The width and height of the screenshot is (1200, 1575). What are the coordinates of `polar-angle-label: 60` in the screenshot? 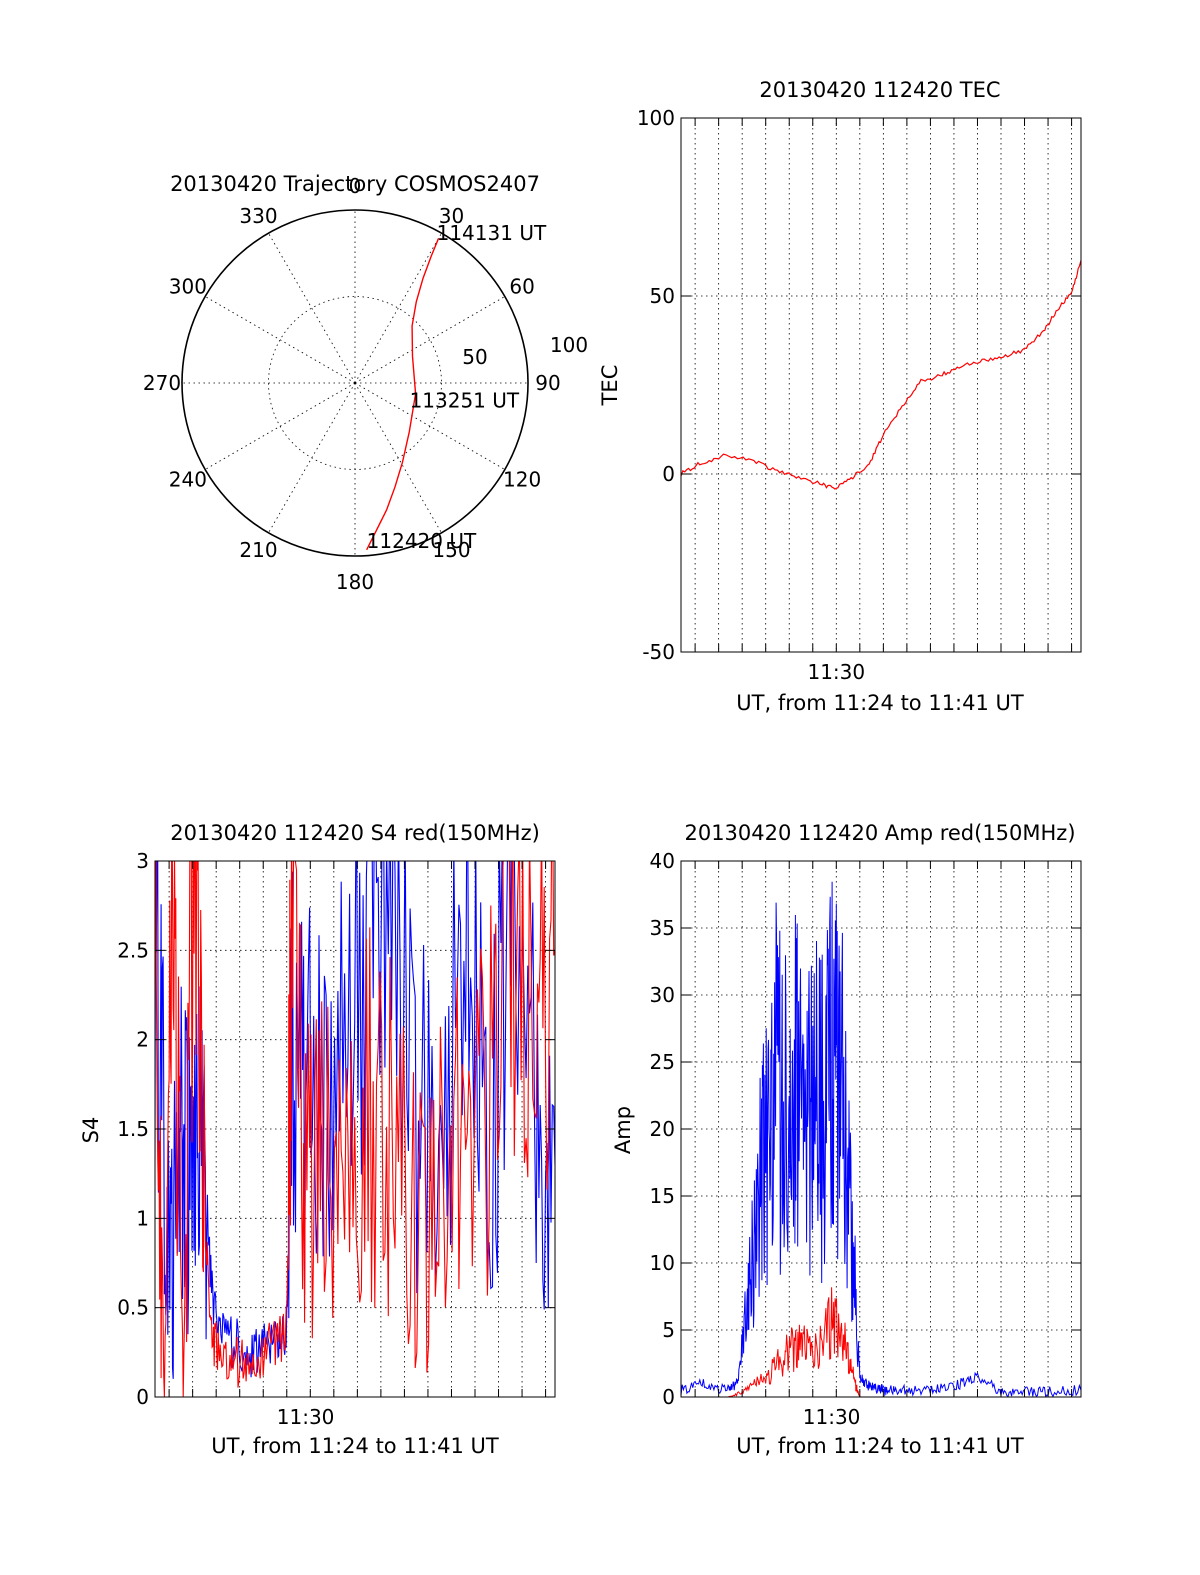 It's located at (521, 287).